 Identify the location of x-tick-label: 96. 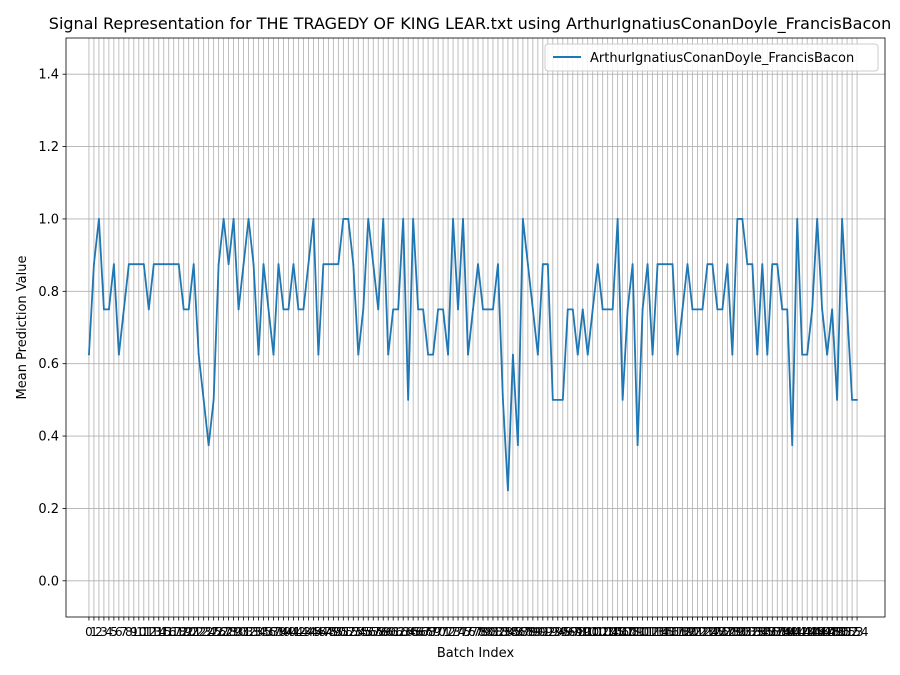
(567, 632).